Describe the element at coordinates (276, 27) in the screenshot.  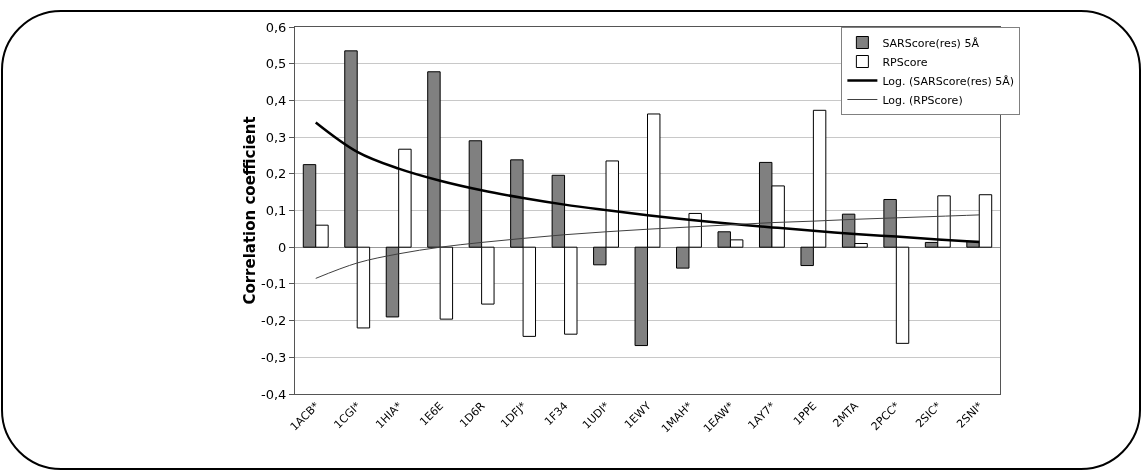
I see `y-tick-label: 0,6` at that location.